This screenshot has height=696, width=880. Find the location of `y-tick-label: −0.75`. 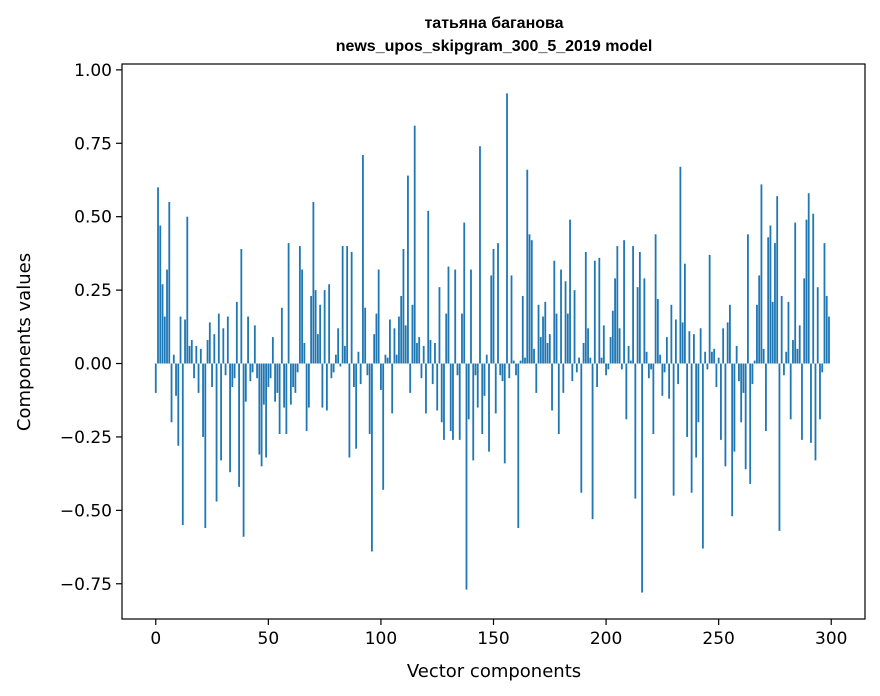

y-tick-label: −0.75 is located at coordinates (86, 585).